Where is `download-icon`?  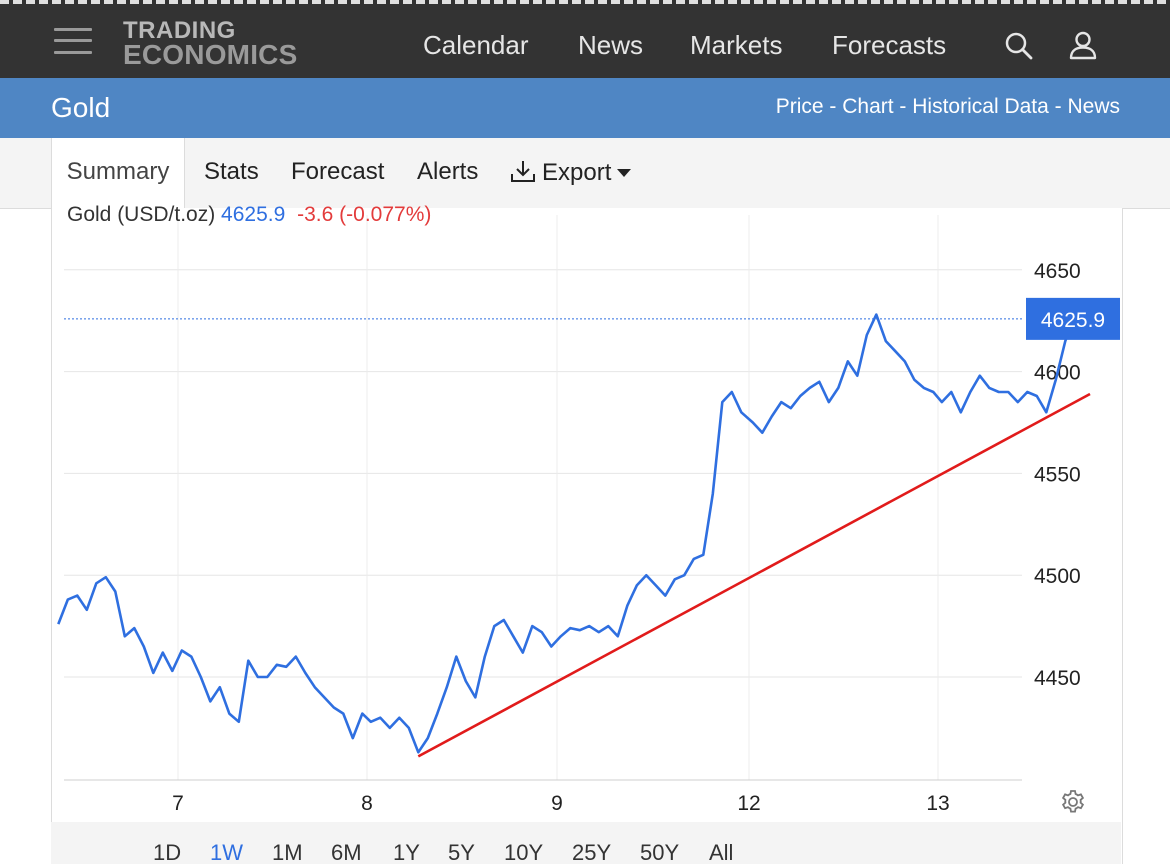
download-icon is located at coordinates (523, 171).